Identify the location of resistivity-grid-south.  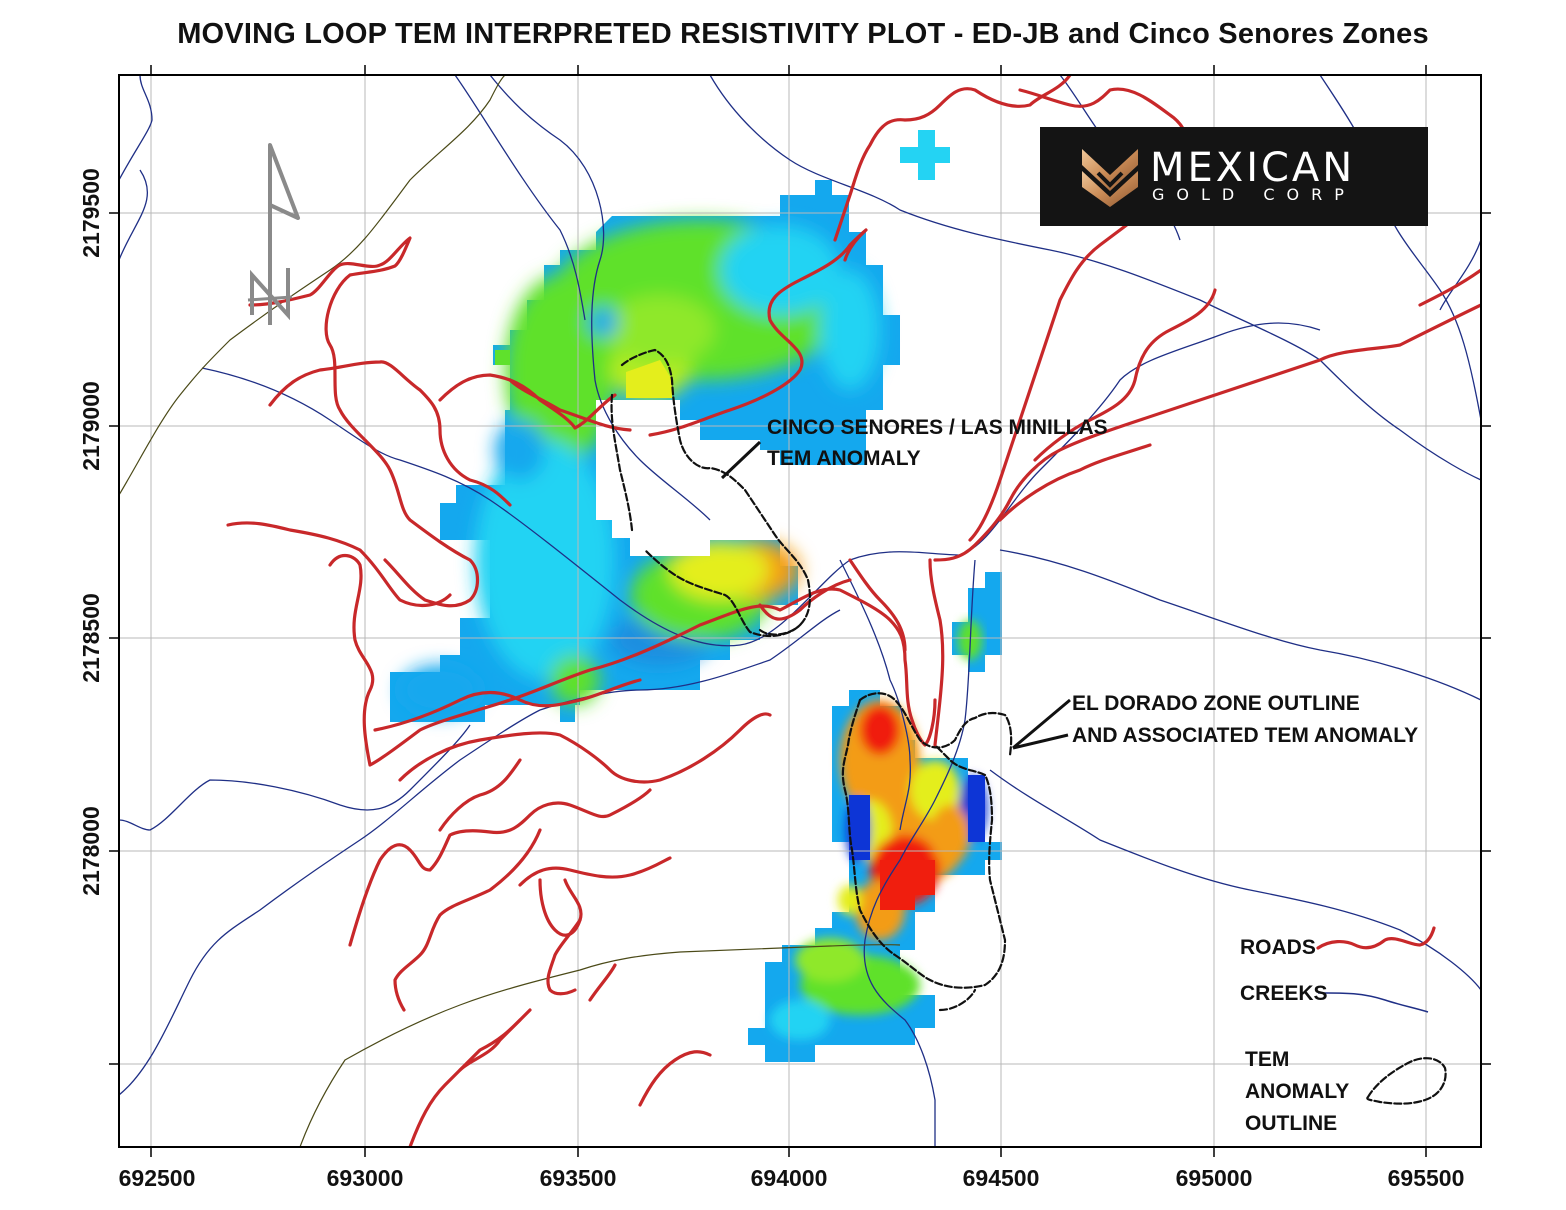
(875, 596).